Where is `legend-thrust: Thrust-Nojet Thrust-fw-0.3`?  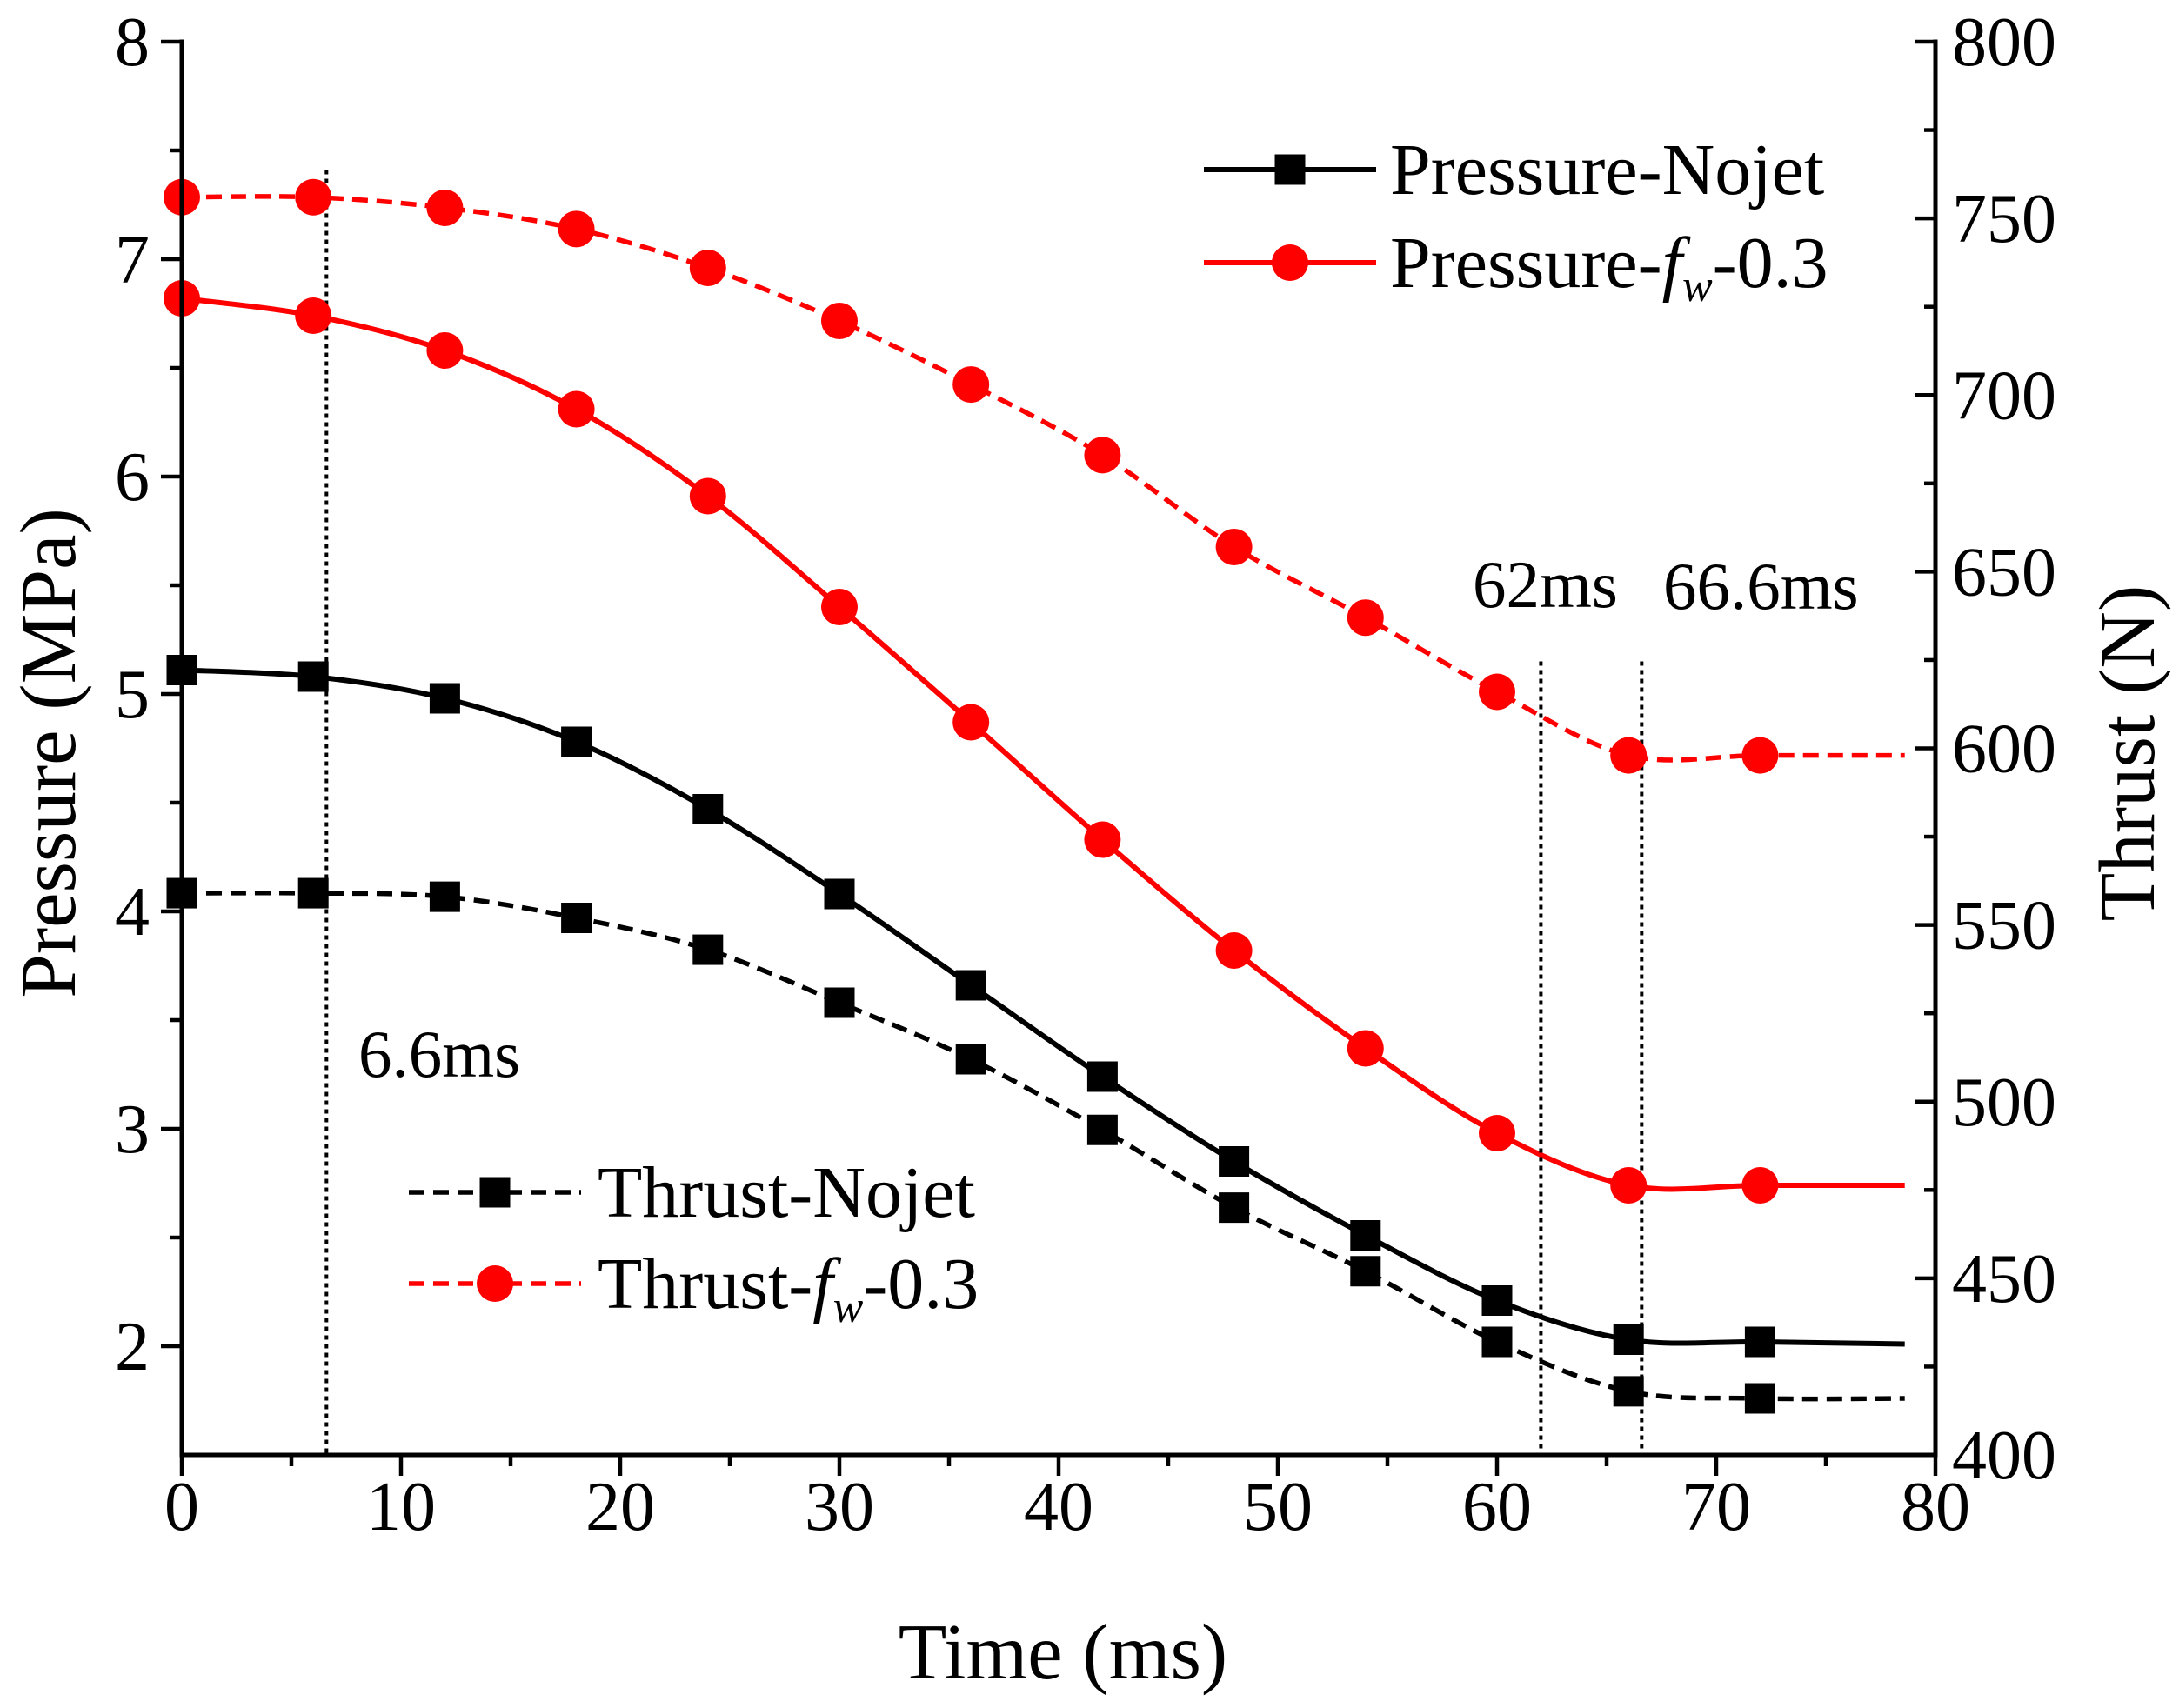 legend-thrust: Thrust-Nojet Thrust-fw-0.3 is located at coordinates (694, 1242).